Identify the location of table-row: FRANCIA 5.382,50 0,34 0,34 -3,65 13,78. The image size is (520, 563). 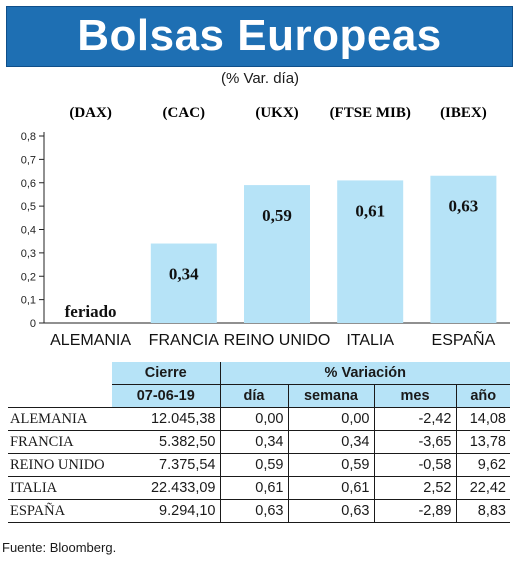
(259, 442).